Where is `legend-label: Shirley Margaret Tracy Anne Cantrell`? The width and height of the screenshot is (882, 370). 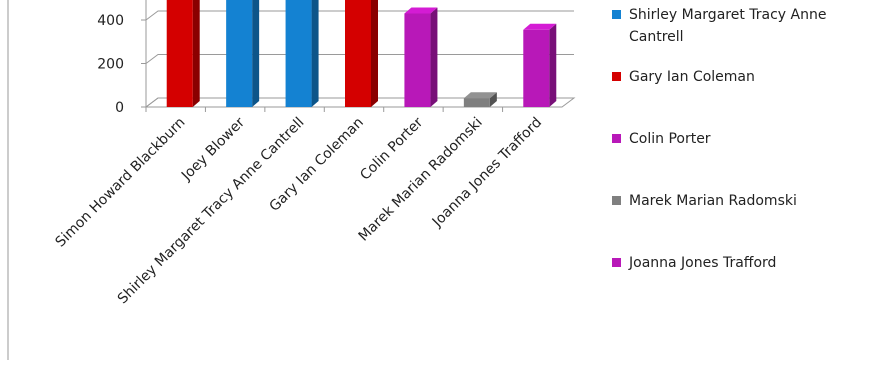
legend-label: Shirley Margaret Tracy Anne Cantrell is located at coordinates (728, 26).